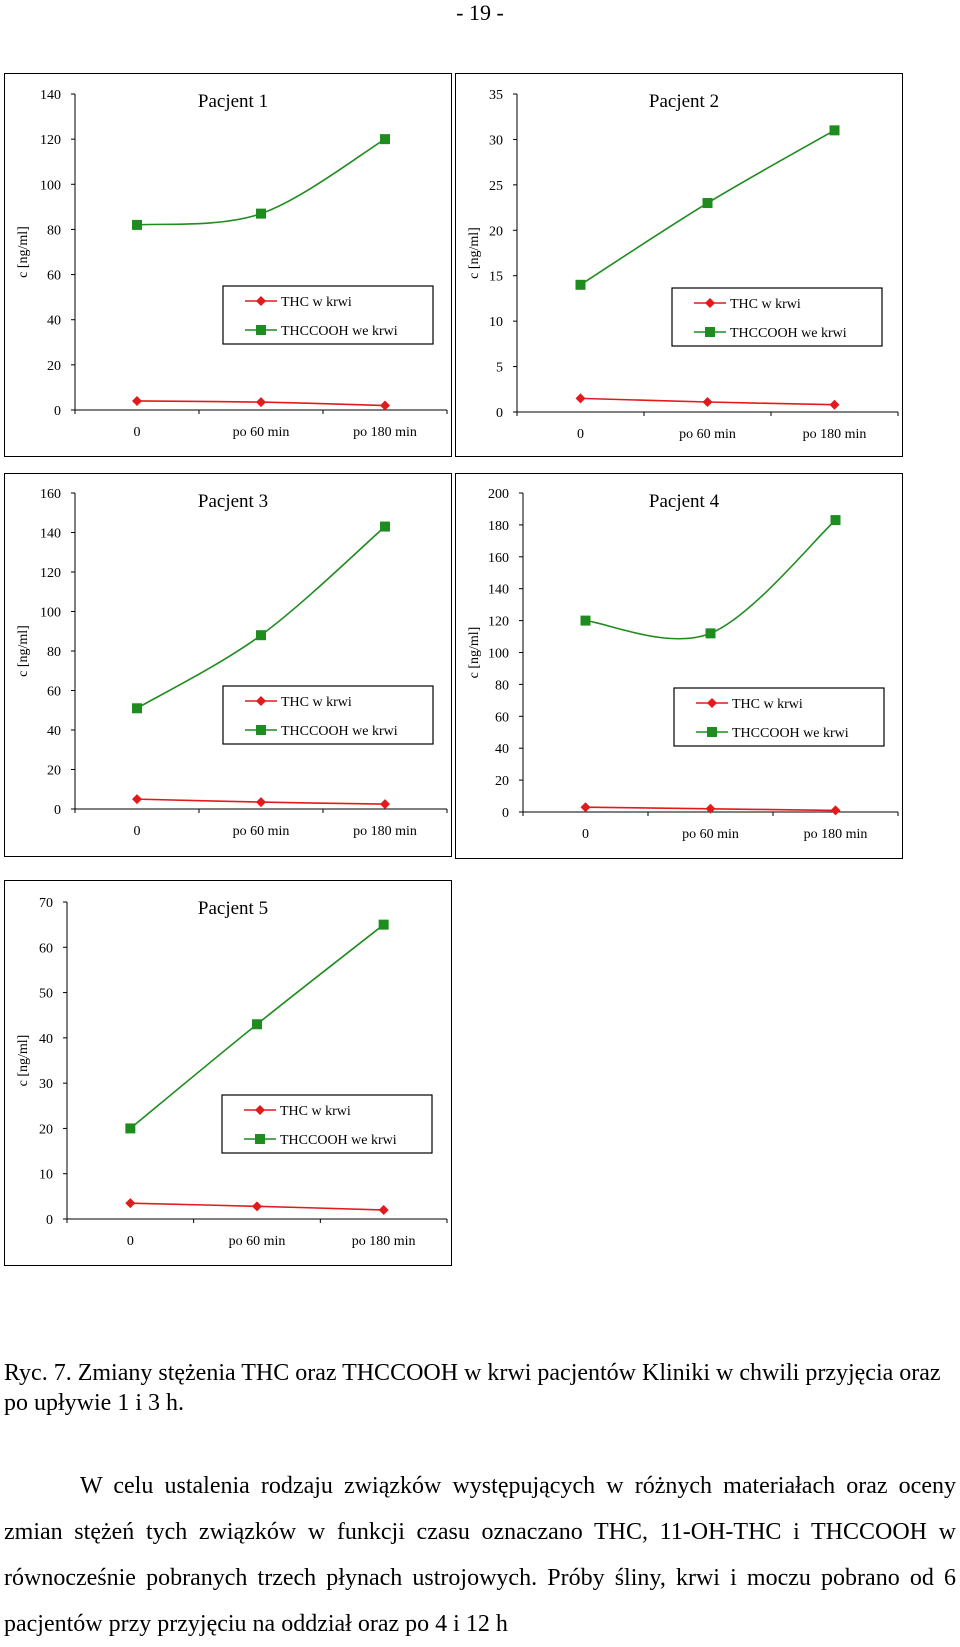 This screenshot has height=1647, width=960. What do you see at coordinates (233, 101) in the screenshot?
I see `chart-title: Pacjent 1` at bounding box center [233, 101].